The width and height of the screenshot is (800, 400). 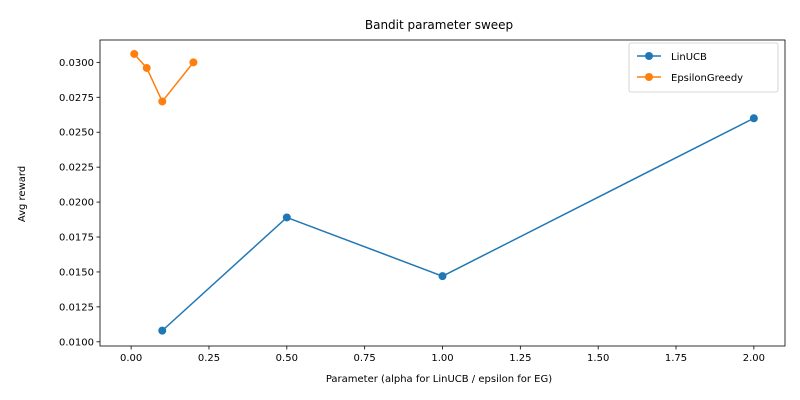 I want to click on legend-label-0: LinUCB, so click(x=689, y=57).